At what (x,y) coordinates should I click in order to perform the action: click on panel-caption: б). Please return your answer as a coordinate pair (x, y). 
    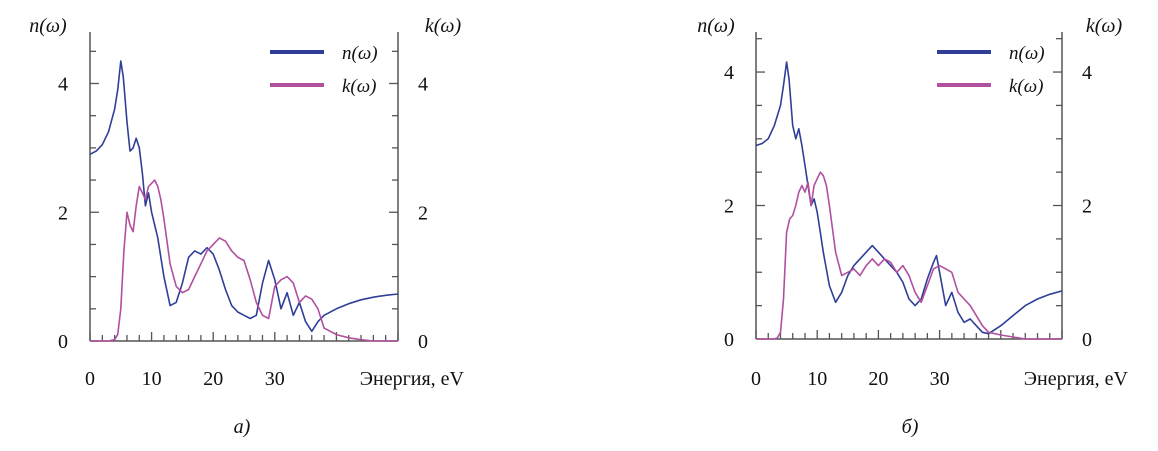
    Looking at the image, I should click on (910, 427).